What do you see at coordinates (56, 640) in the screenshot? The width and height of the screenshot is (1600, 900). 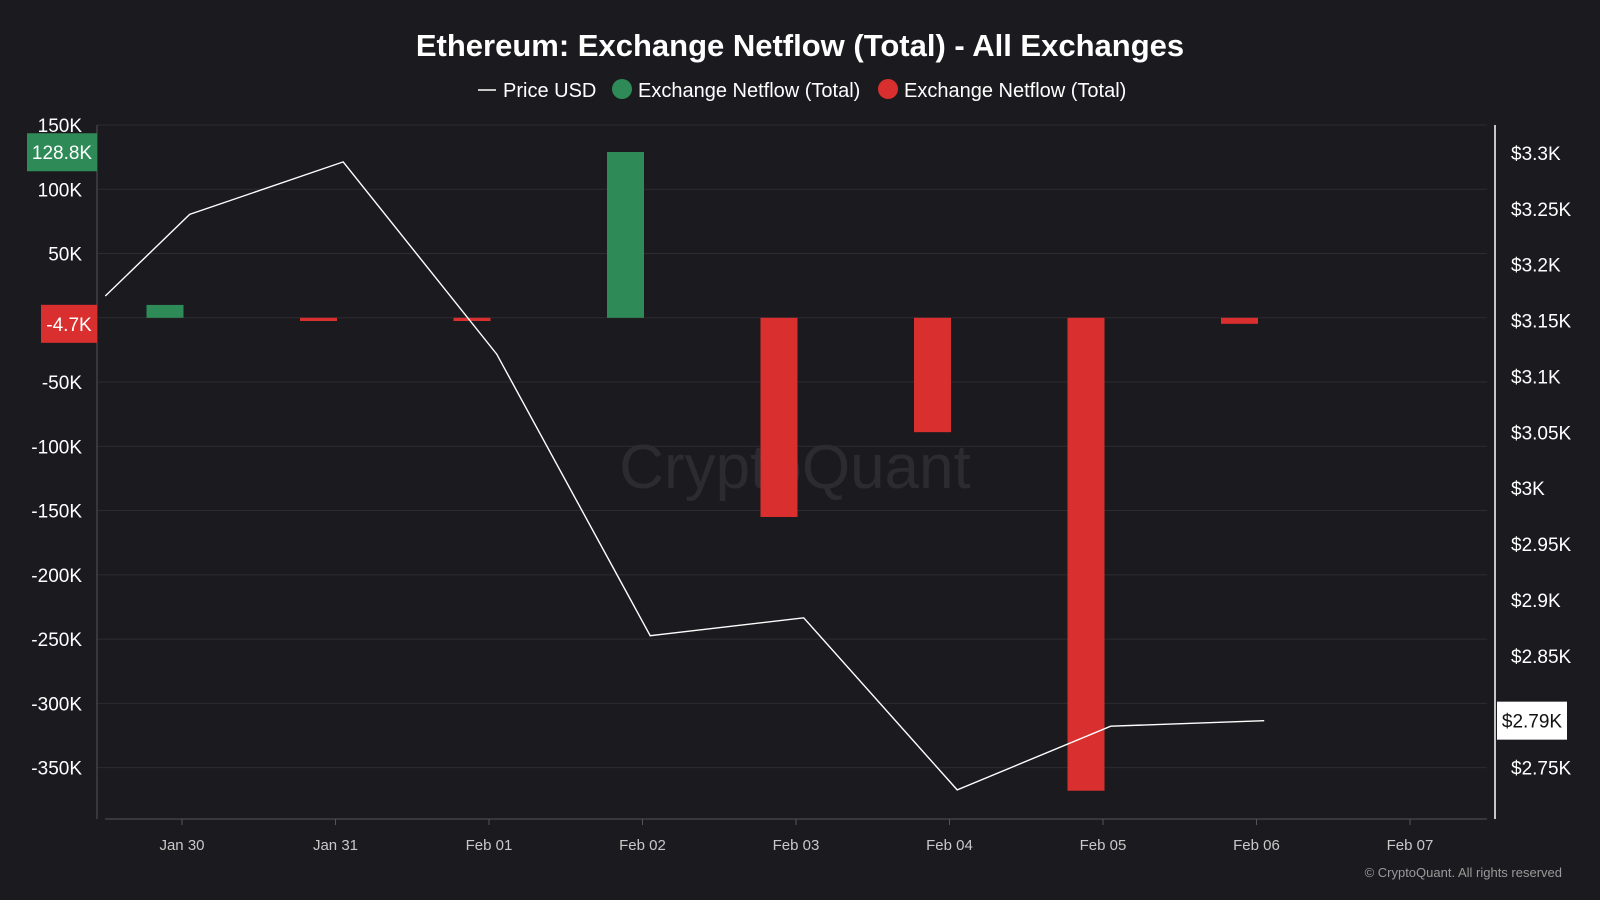 I see `left-tick-label: -250K` at bounding box center [56, 640].